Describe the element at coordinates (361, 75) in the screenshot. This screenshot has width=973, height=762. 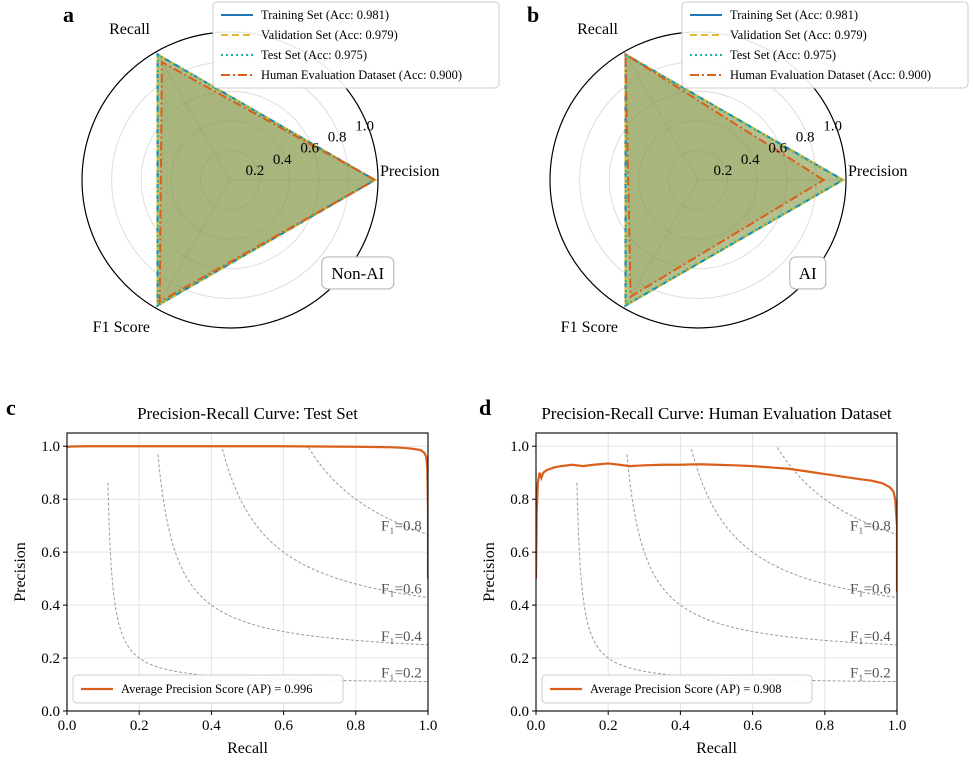
I see `legend-entry-label: Human Evaluation Dataset (Acc: 0.900)` at that location.